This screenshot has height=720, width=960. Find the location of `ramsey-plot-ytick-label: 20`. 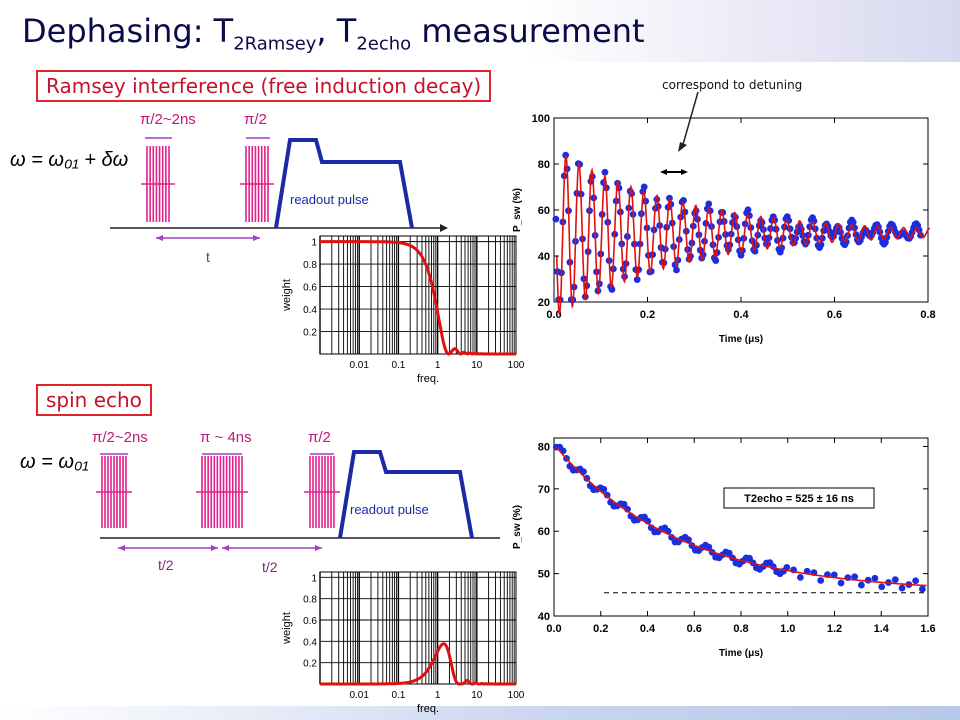

ramsey-plot-ytick-label: 20 is located at coordinates (544, 303).